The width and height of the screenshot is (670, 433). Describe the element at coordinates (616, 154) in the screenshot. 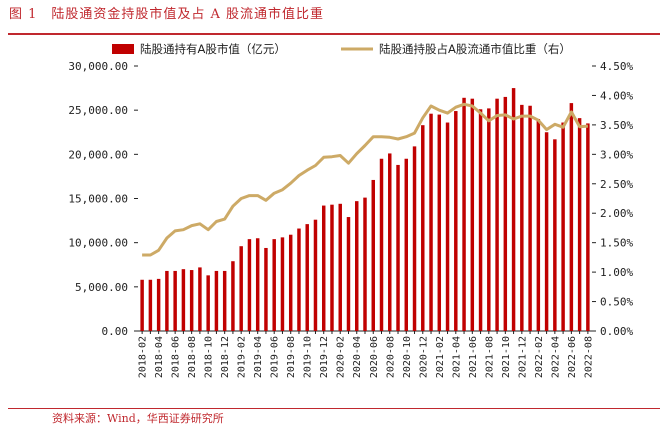

I see `y-right-tick-label: 3.00%` at that location.